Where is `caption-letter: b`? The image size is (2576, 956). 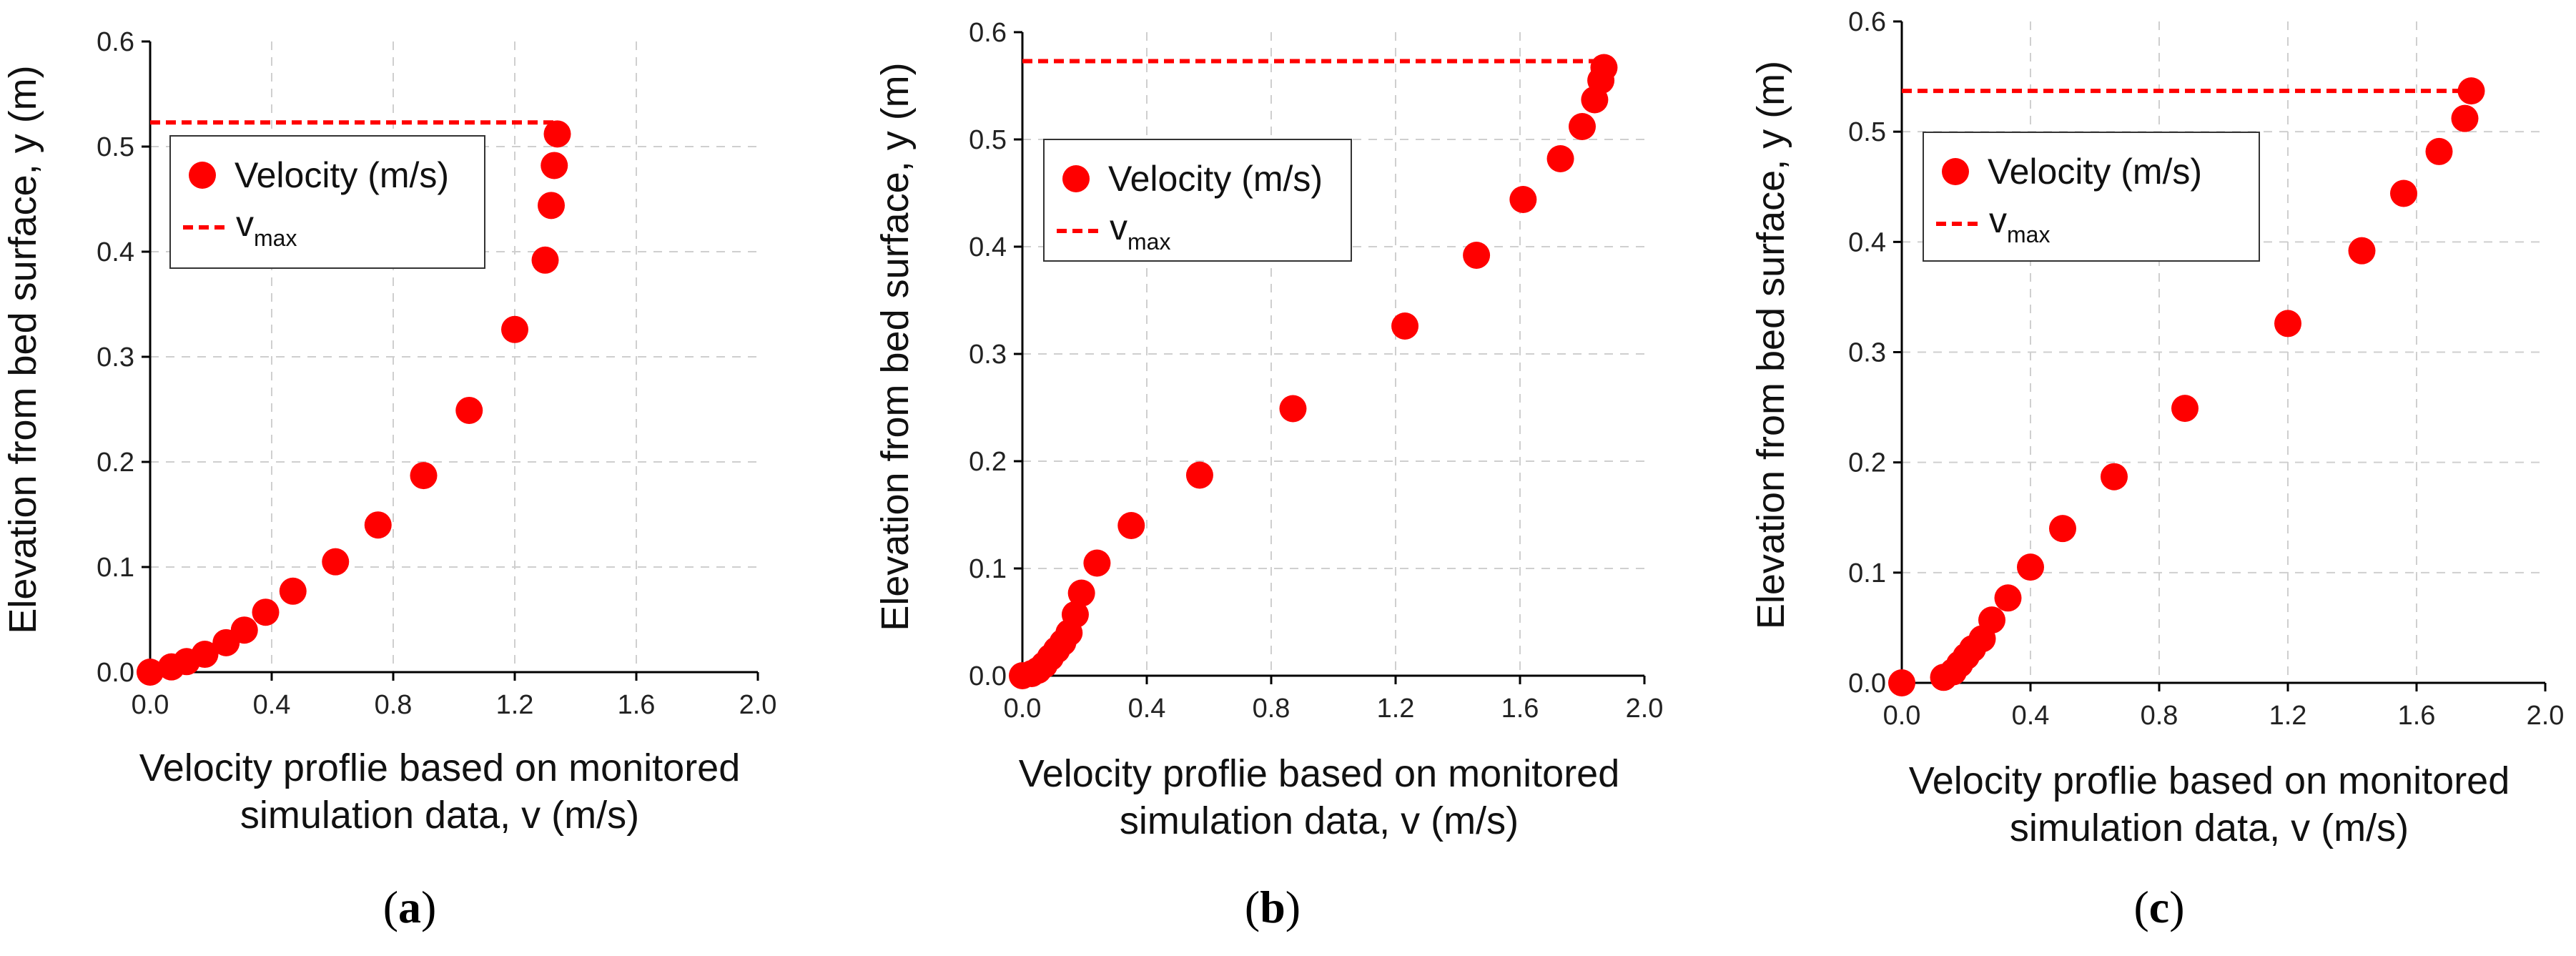 caption-letter: b is located at coordinates (1272, 907).